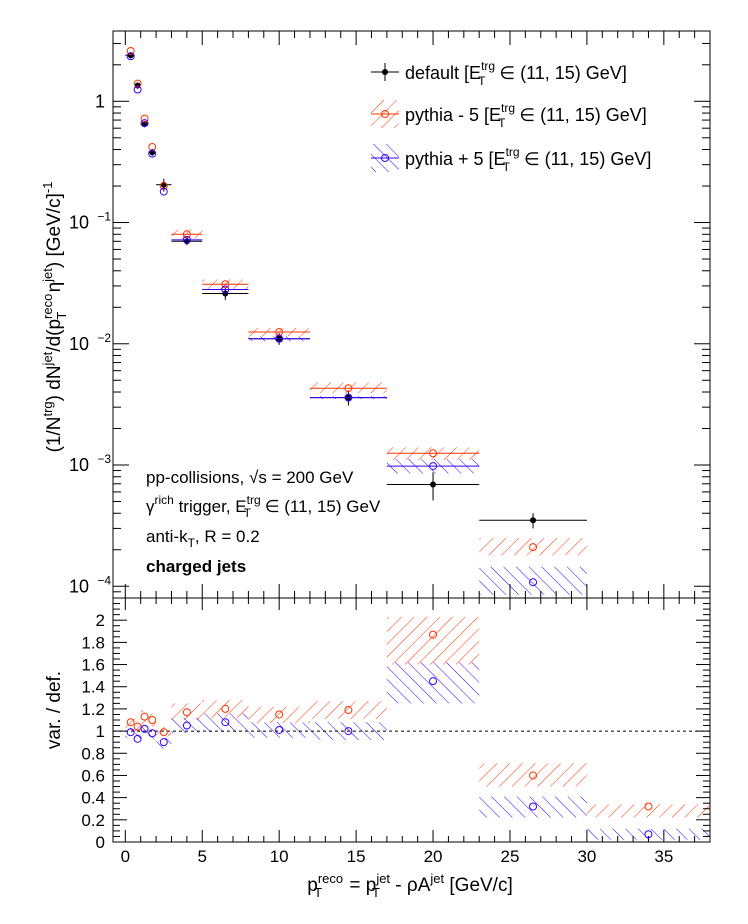  What do you see at coordinates (196, 566) in the screenshot?
I see `annotation-charged-jets: charged jets` at bounding box center [196, 566].